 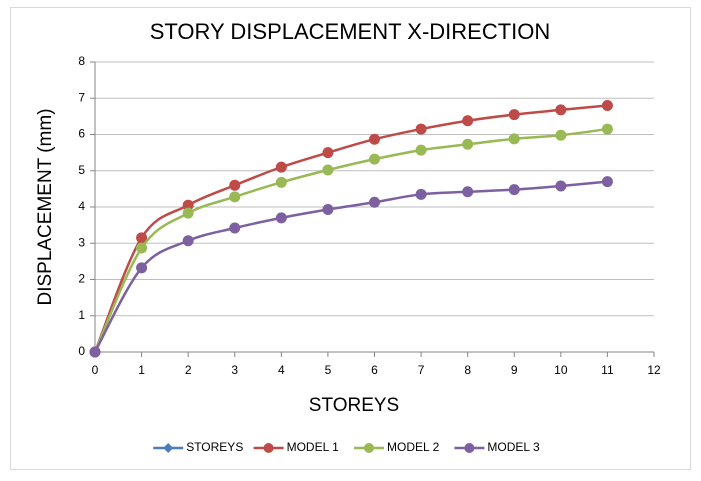 I want to click on y-tick-label: 0, so click(x=81, y=351).